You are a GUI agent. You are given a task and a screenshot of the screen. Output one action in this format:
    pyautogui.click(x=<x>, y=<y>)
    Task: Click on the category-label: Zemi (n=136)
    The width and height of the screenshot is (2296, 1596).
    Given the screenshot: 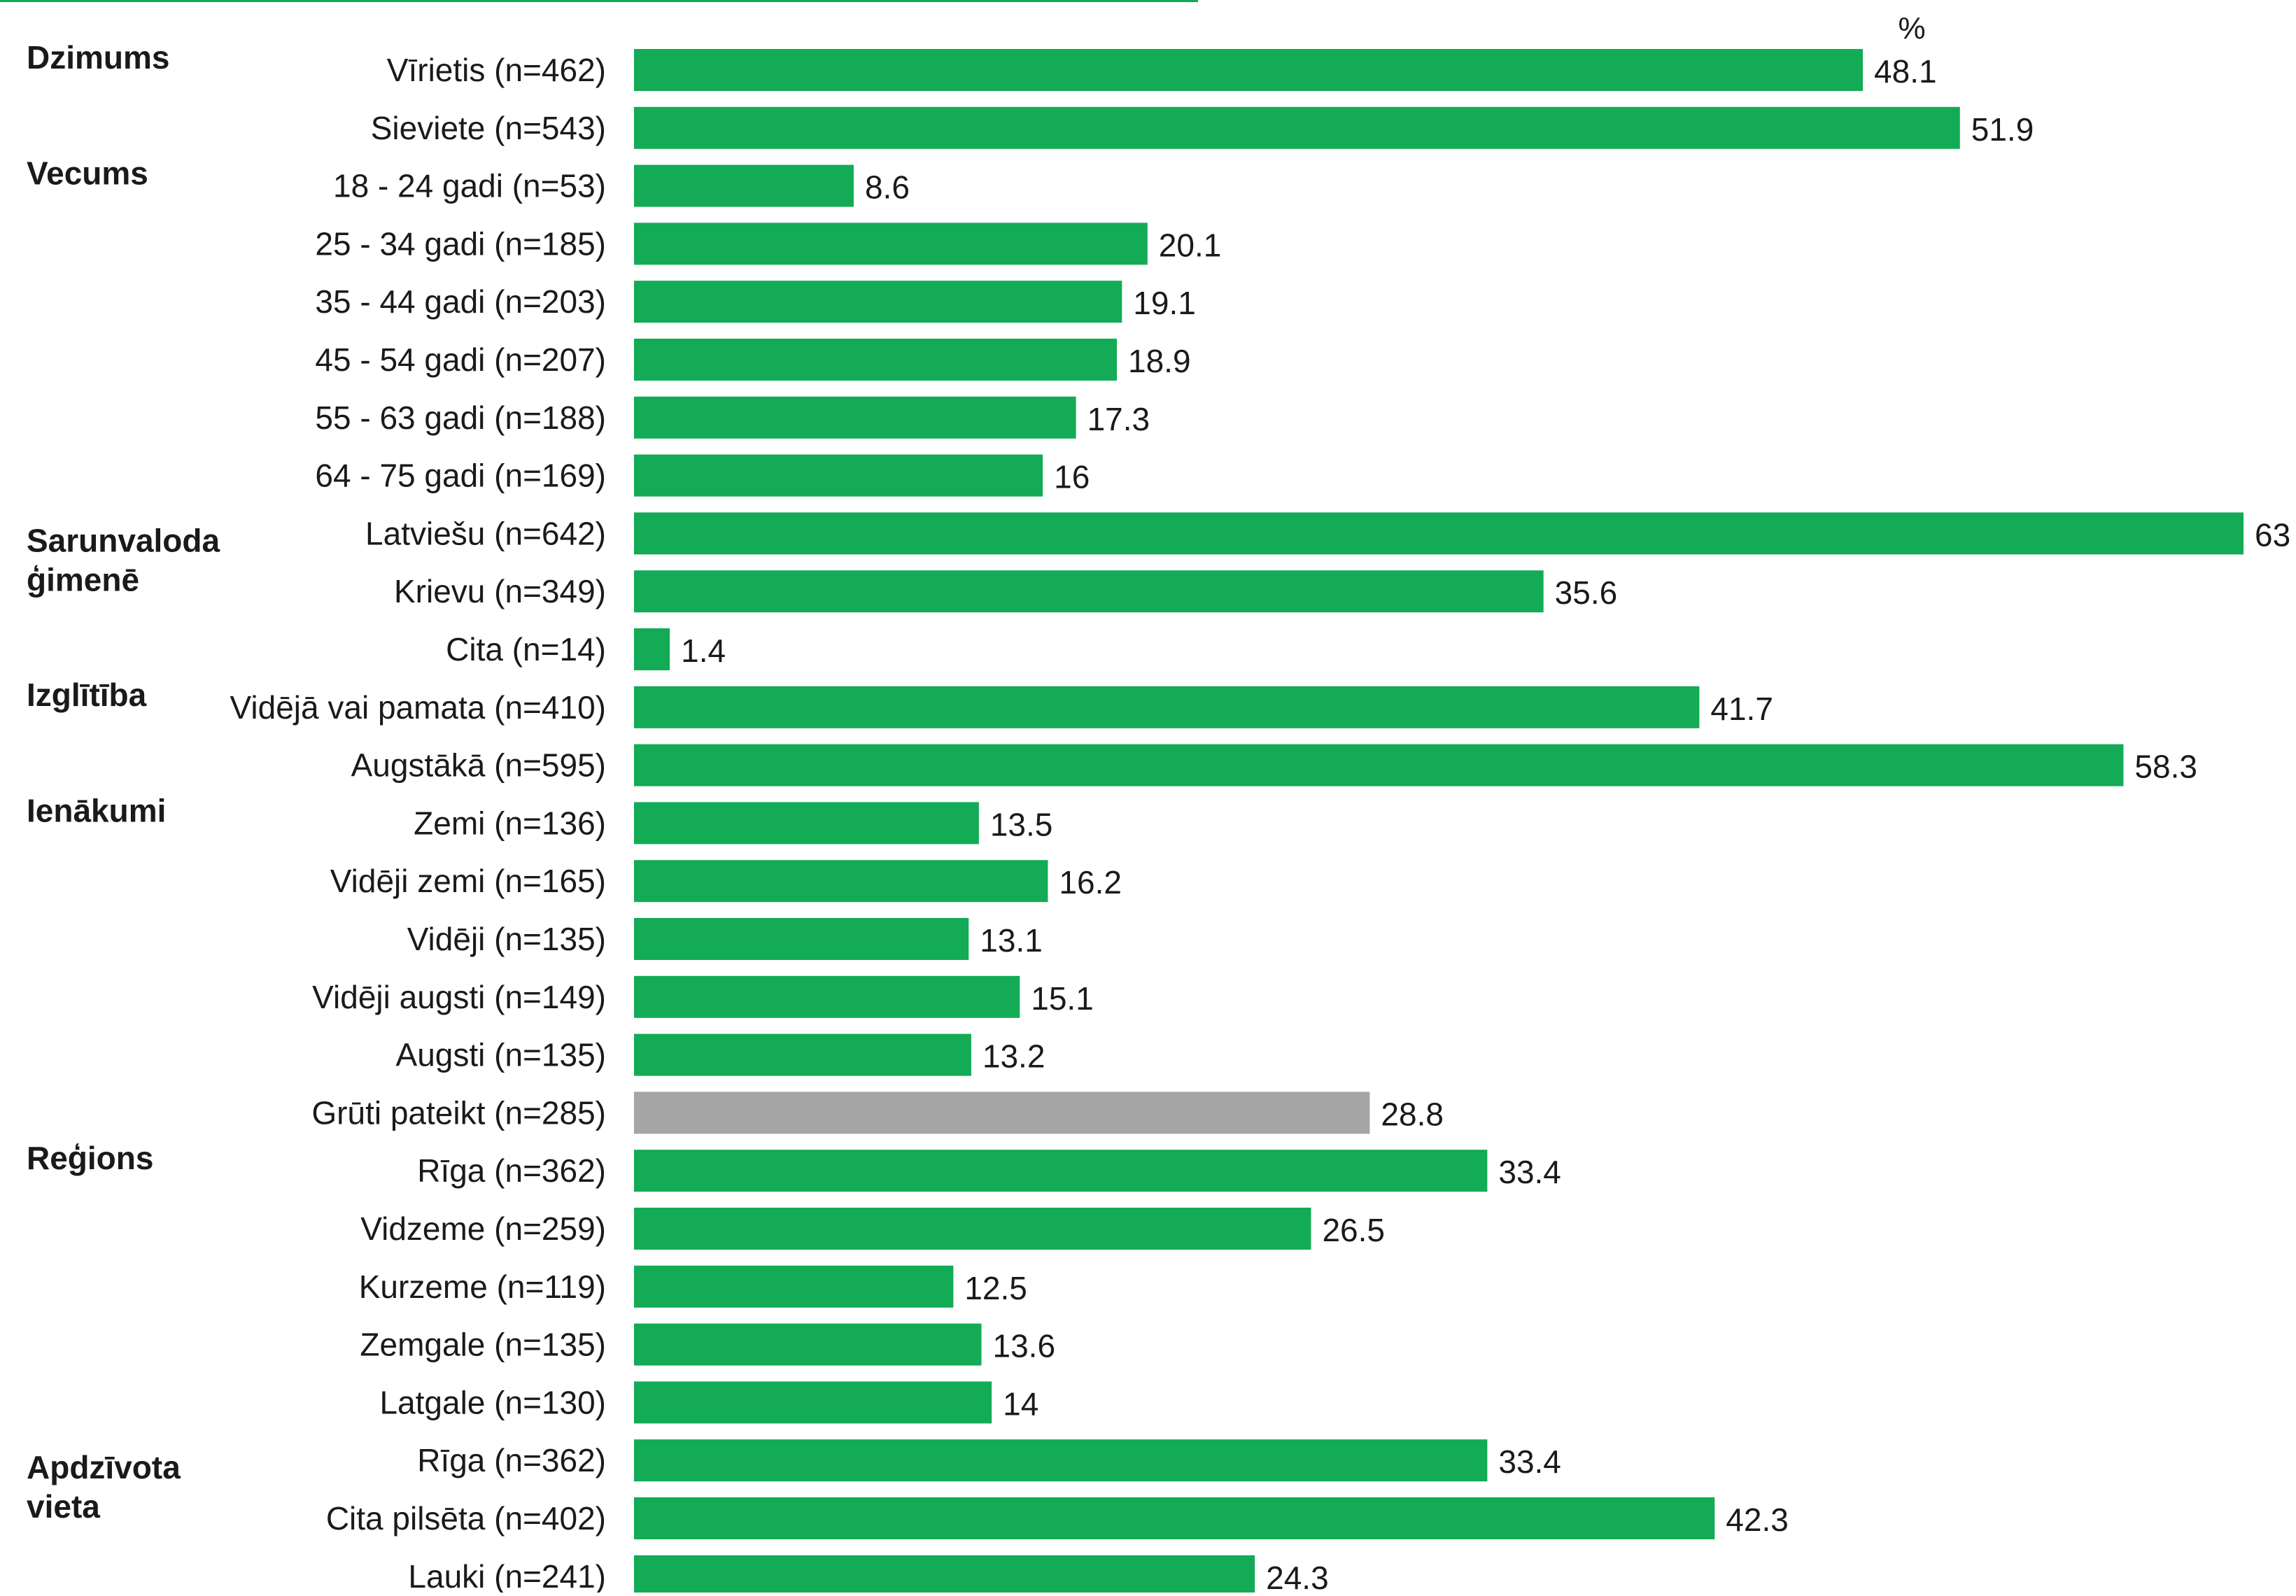 What is the action you would take?
    pyautogui.click(x=510, y=823)
    